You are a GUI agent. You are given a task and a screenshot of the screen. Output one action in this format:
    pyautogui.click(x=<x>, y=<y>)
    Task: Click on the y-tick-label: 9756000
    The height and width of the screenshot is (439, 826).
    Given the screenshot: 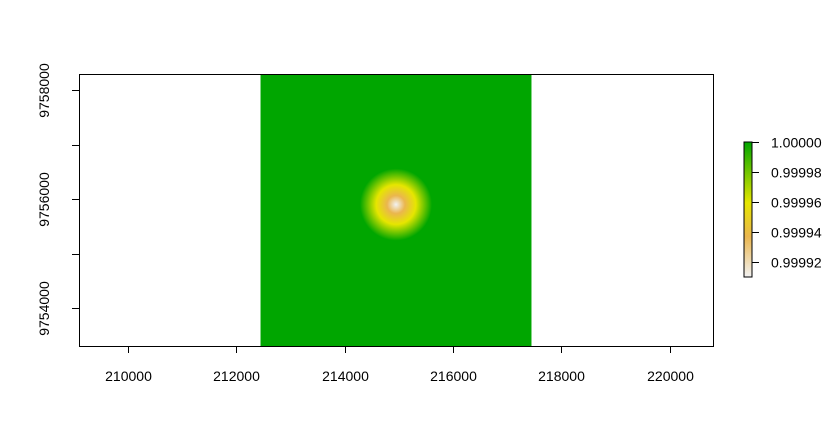 What is the action you would take?
    pyautogui.click(x=44, y=199)
    